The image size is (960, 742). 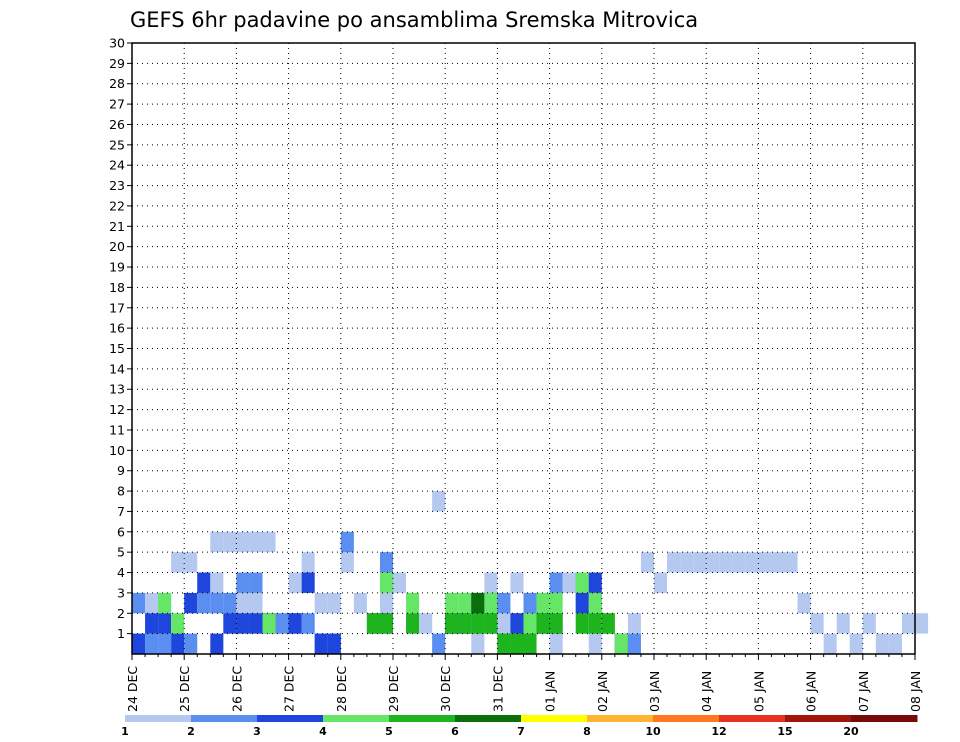 What do you see at coordinates (323, 731) in the screenshot?
I see `legend-label: 4` at bounding box center [323, 731].